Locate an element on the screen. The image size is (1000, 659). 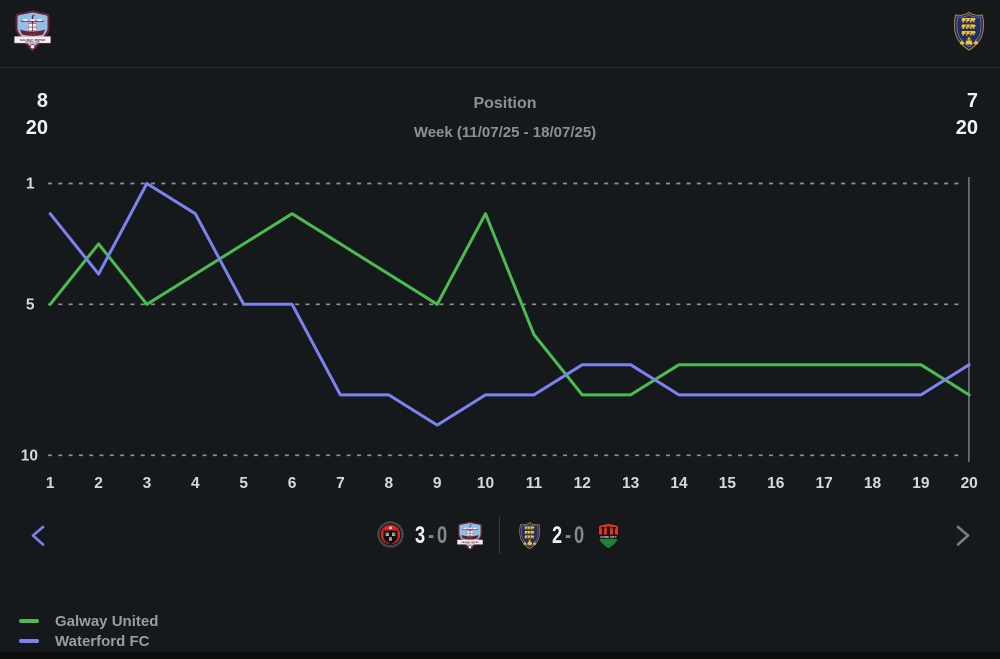
svg-text: 20 is located at coordinates (969, 483).